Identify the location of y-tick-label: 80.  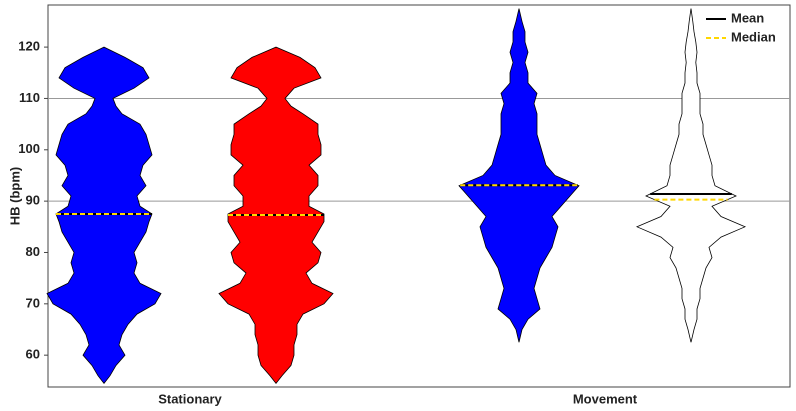
(33, 251).